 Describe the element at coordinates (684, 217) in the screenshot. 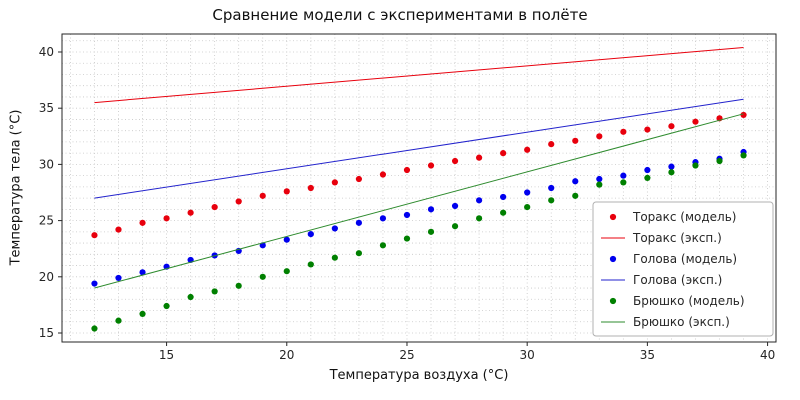

I see `legend-label: Торакс (модель)` at that location.